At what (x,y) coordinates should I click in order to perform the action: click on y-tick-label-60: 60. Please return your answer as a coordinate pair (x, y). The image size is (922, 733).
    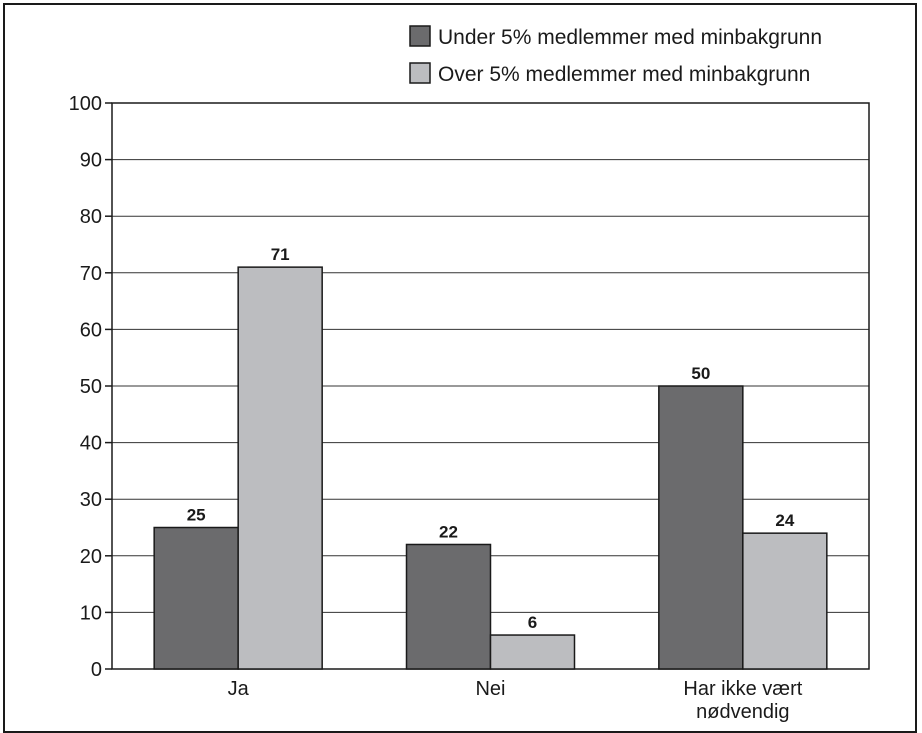
    Looking at the image, I should click on (91, 330).